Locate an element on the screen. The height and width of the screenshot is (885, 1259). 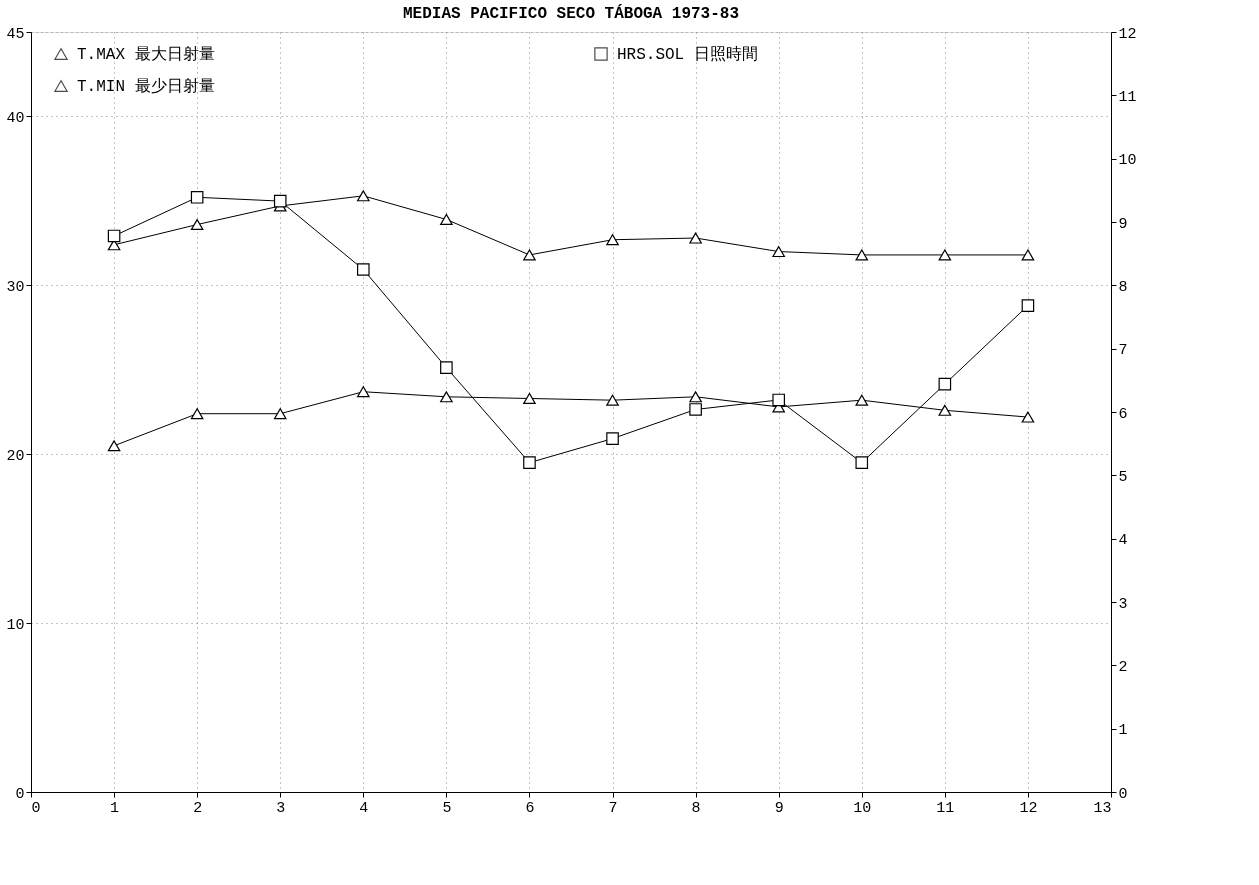
y2-tick-label: 1 is located at coordinates (1123, 731).